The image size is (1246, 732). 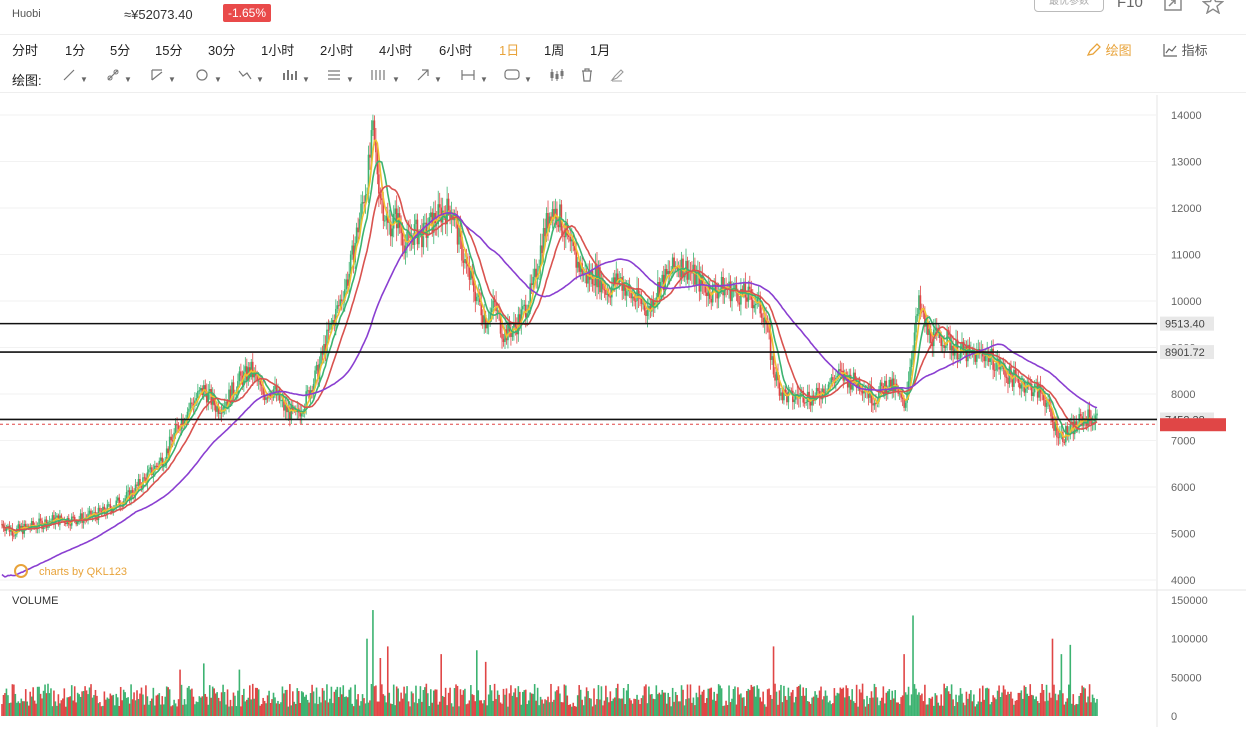 I want to click on fib-tool: ▼, so click(x=340, y=78).